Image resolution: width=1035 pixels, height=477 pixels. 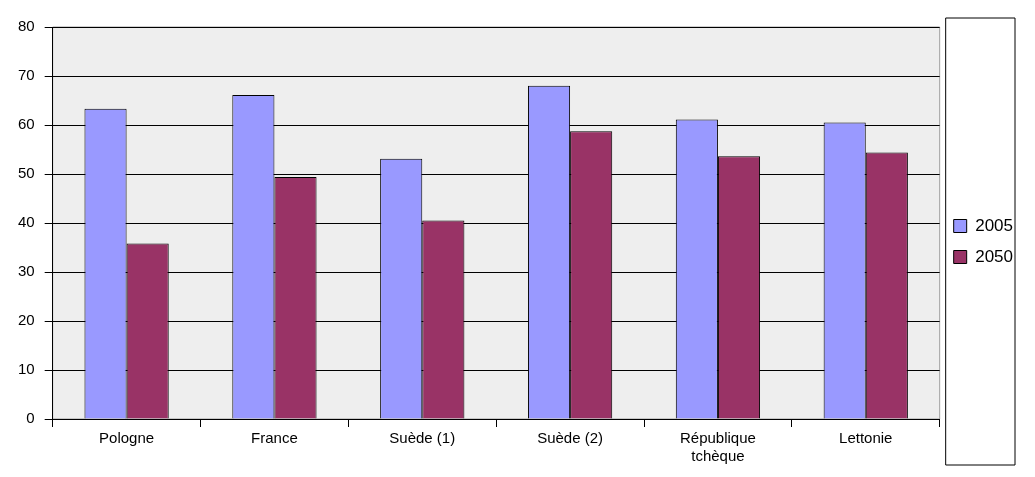 What do you see at coordinates (127, 438) in the screenshot?
I see `x-tick-label: Pologne` at bounding box center [127, 438].